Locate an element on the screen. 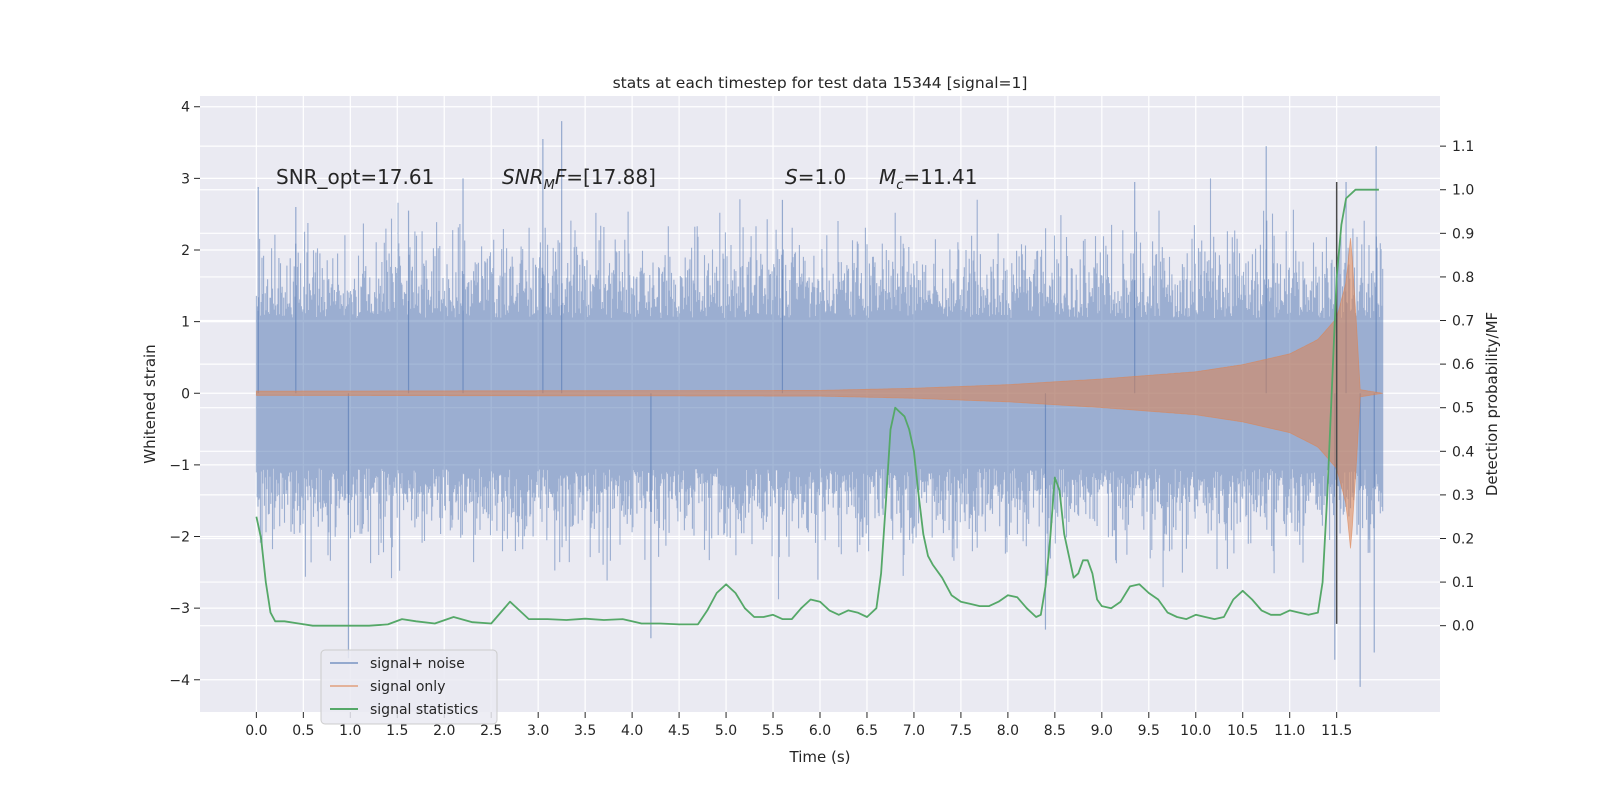  x-tick-label: 3.5 is located at coordinates (585, 731).